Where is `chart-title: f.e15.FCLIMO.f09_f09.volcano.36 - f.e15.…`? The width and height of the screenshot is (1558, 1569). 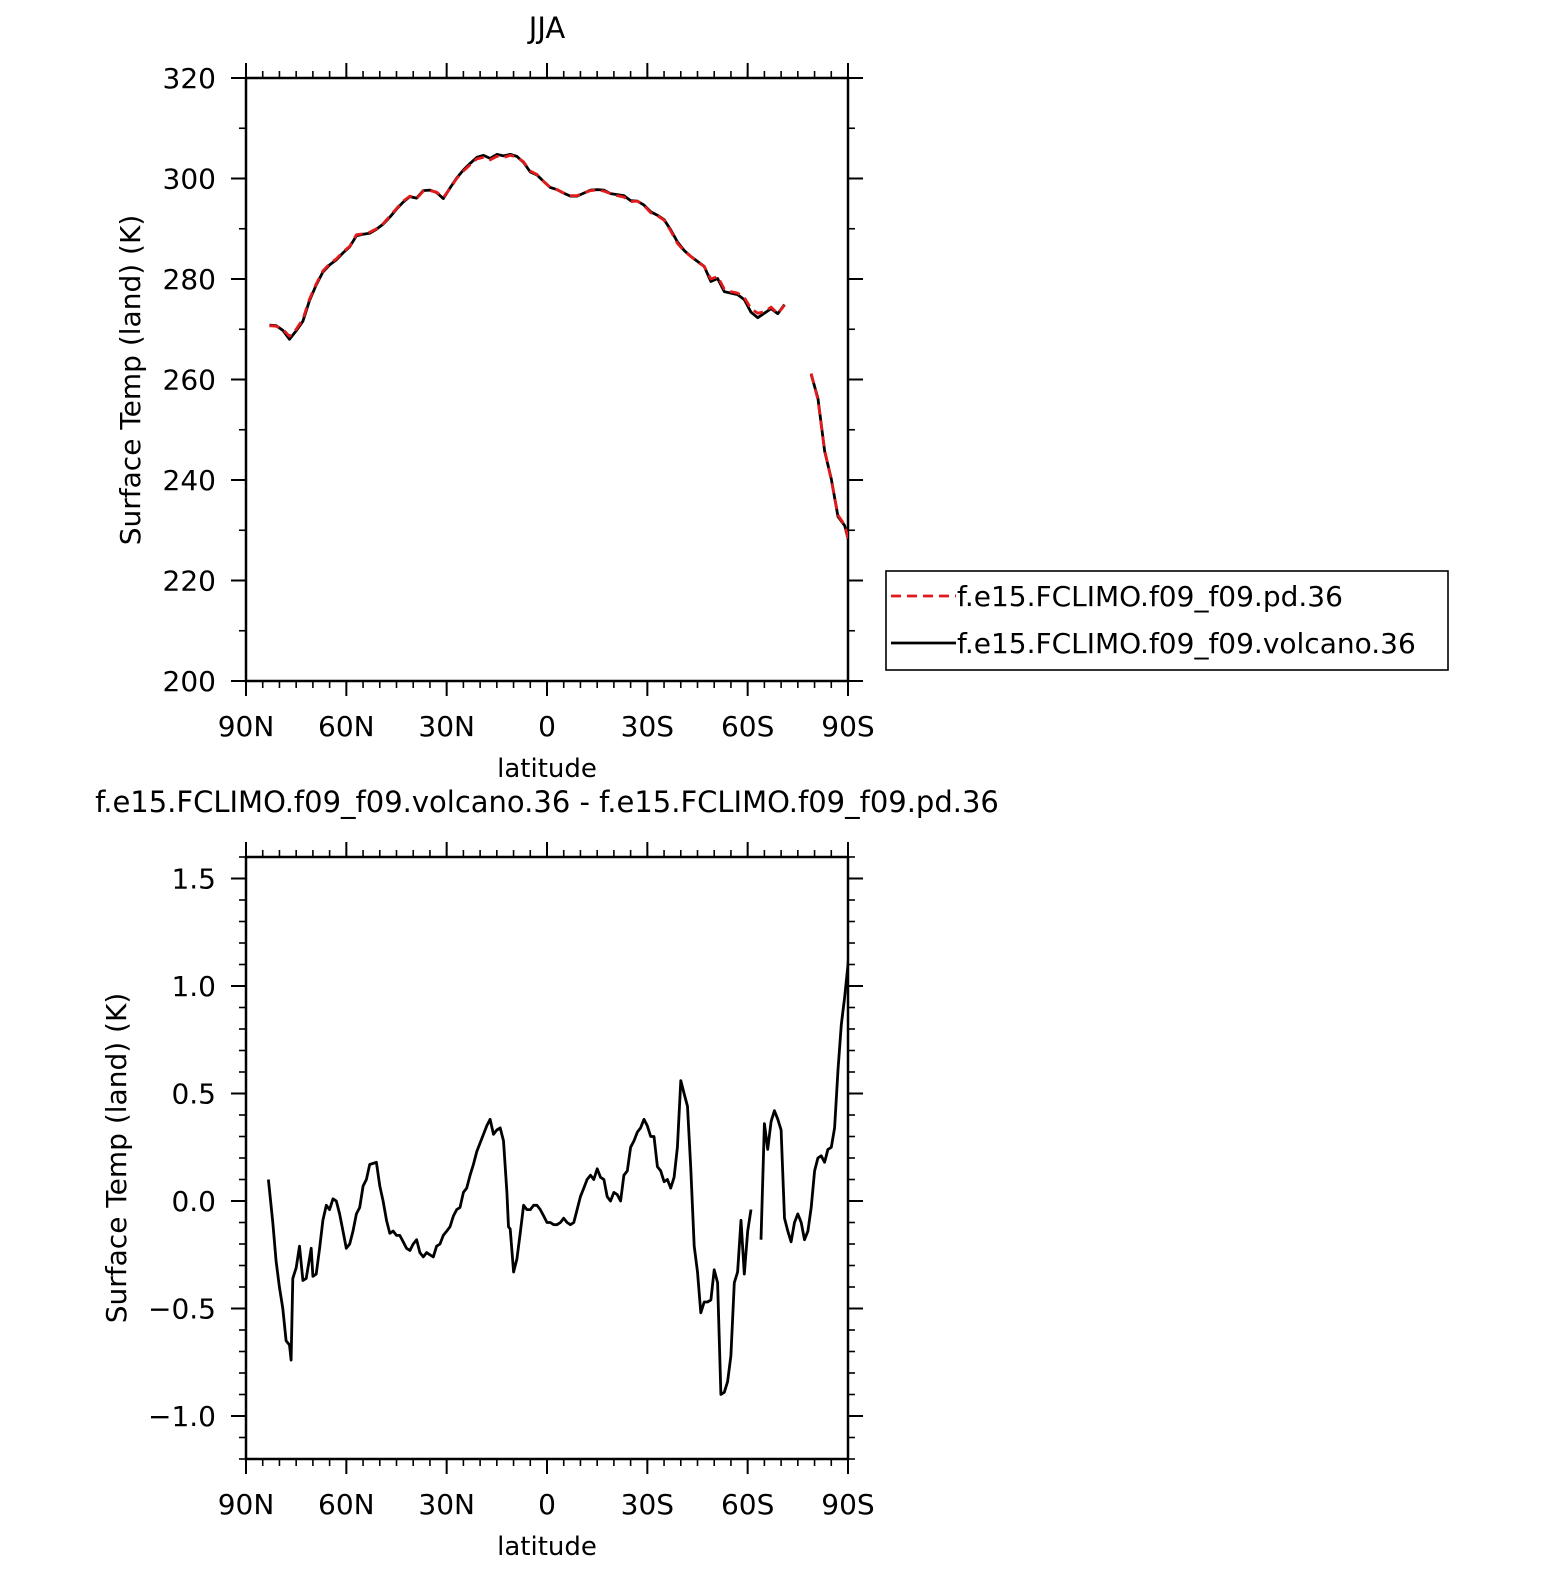
chart-title: f.e15.FCLIMO.f09_f09.volcano.36 - f.e15.… is located at coordinates (547, 802).